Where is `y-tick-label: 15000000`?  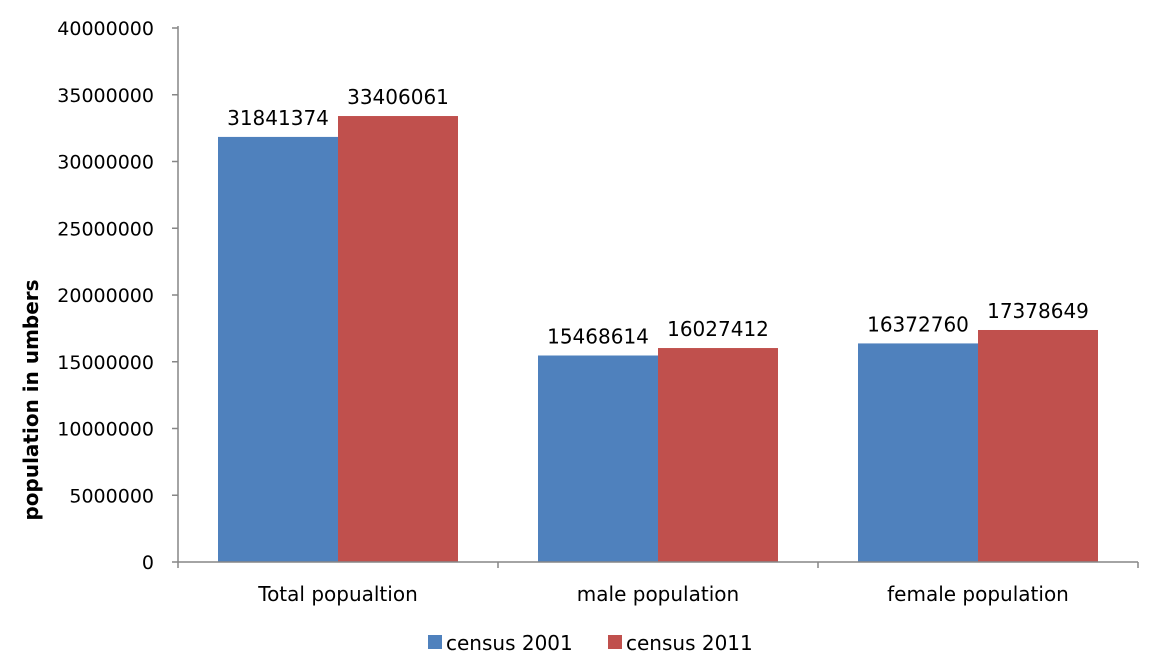
y-tick-label: 15000000 is located at coordinates (105, 363).